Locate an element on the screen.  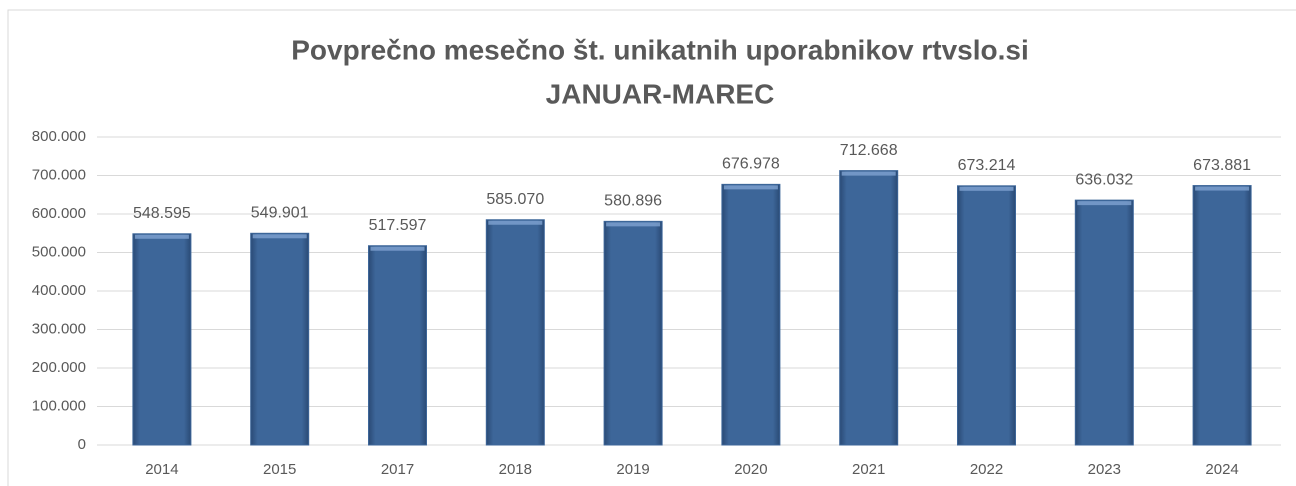
y-tick-label: 700.000 is located at coordinates (59, 174).